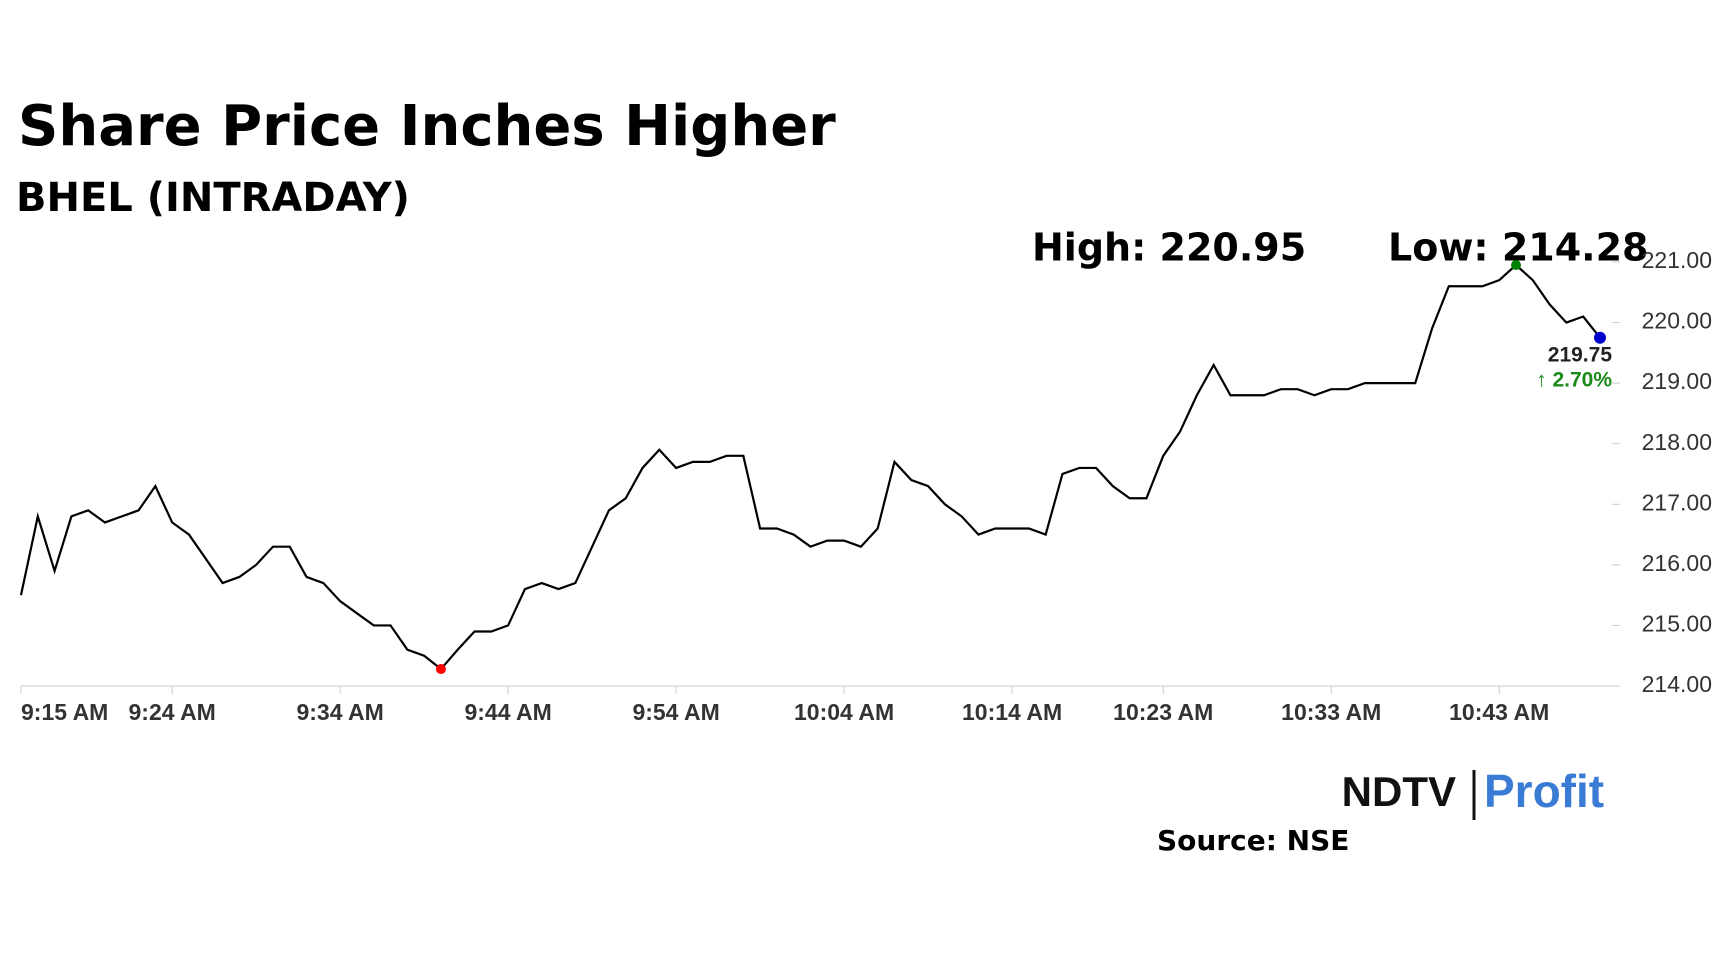  What do you see at coordinates (1600, 337) in the screenshot?
I see `last-marker` at bounding box center [1600, 337].